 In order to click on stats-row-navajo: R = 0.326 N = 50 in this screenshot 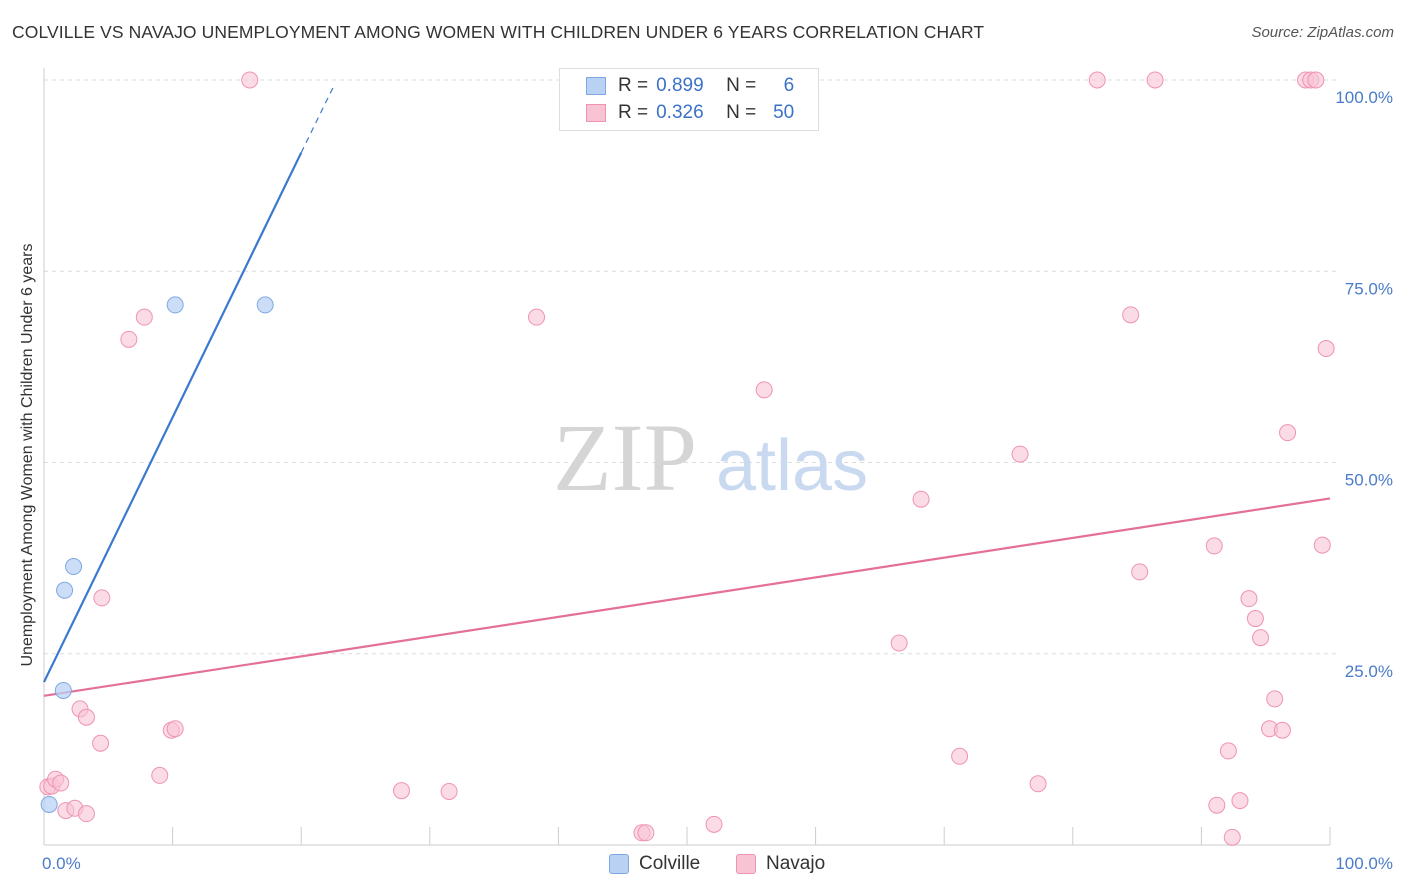, I will do `click(690, 113)`.